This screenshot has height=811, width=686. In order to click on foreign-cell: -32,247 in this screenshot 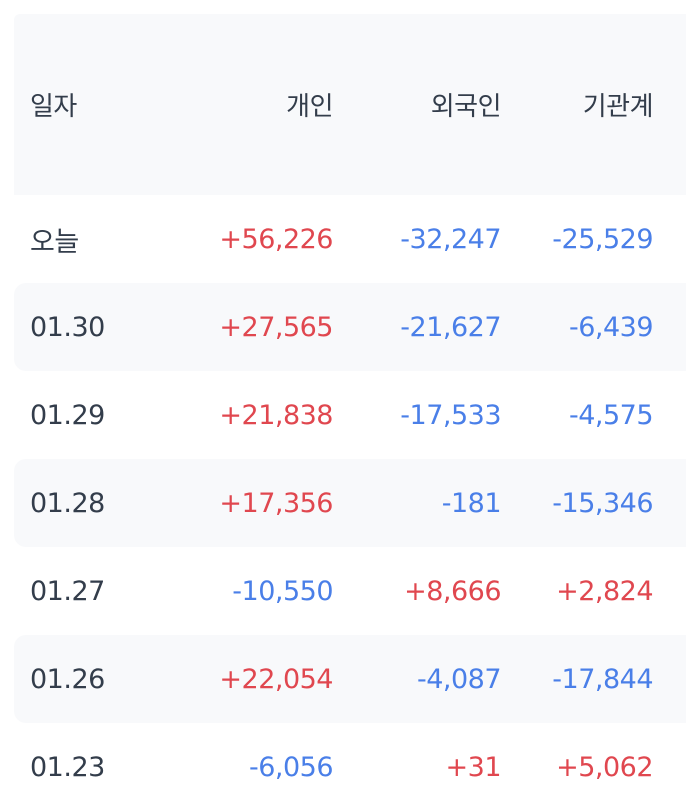, I will do `click(450, 239)`.